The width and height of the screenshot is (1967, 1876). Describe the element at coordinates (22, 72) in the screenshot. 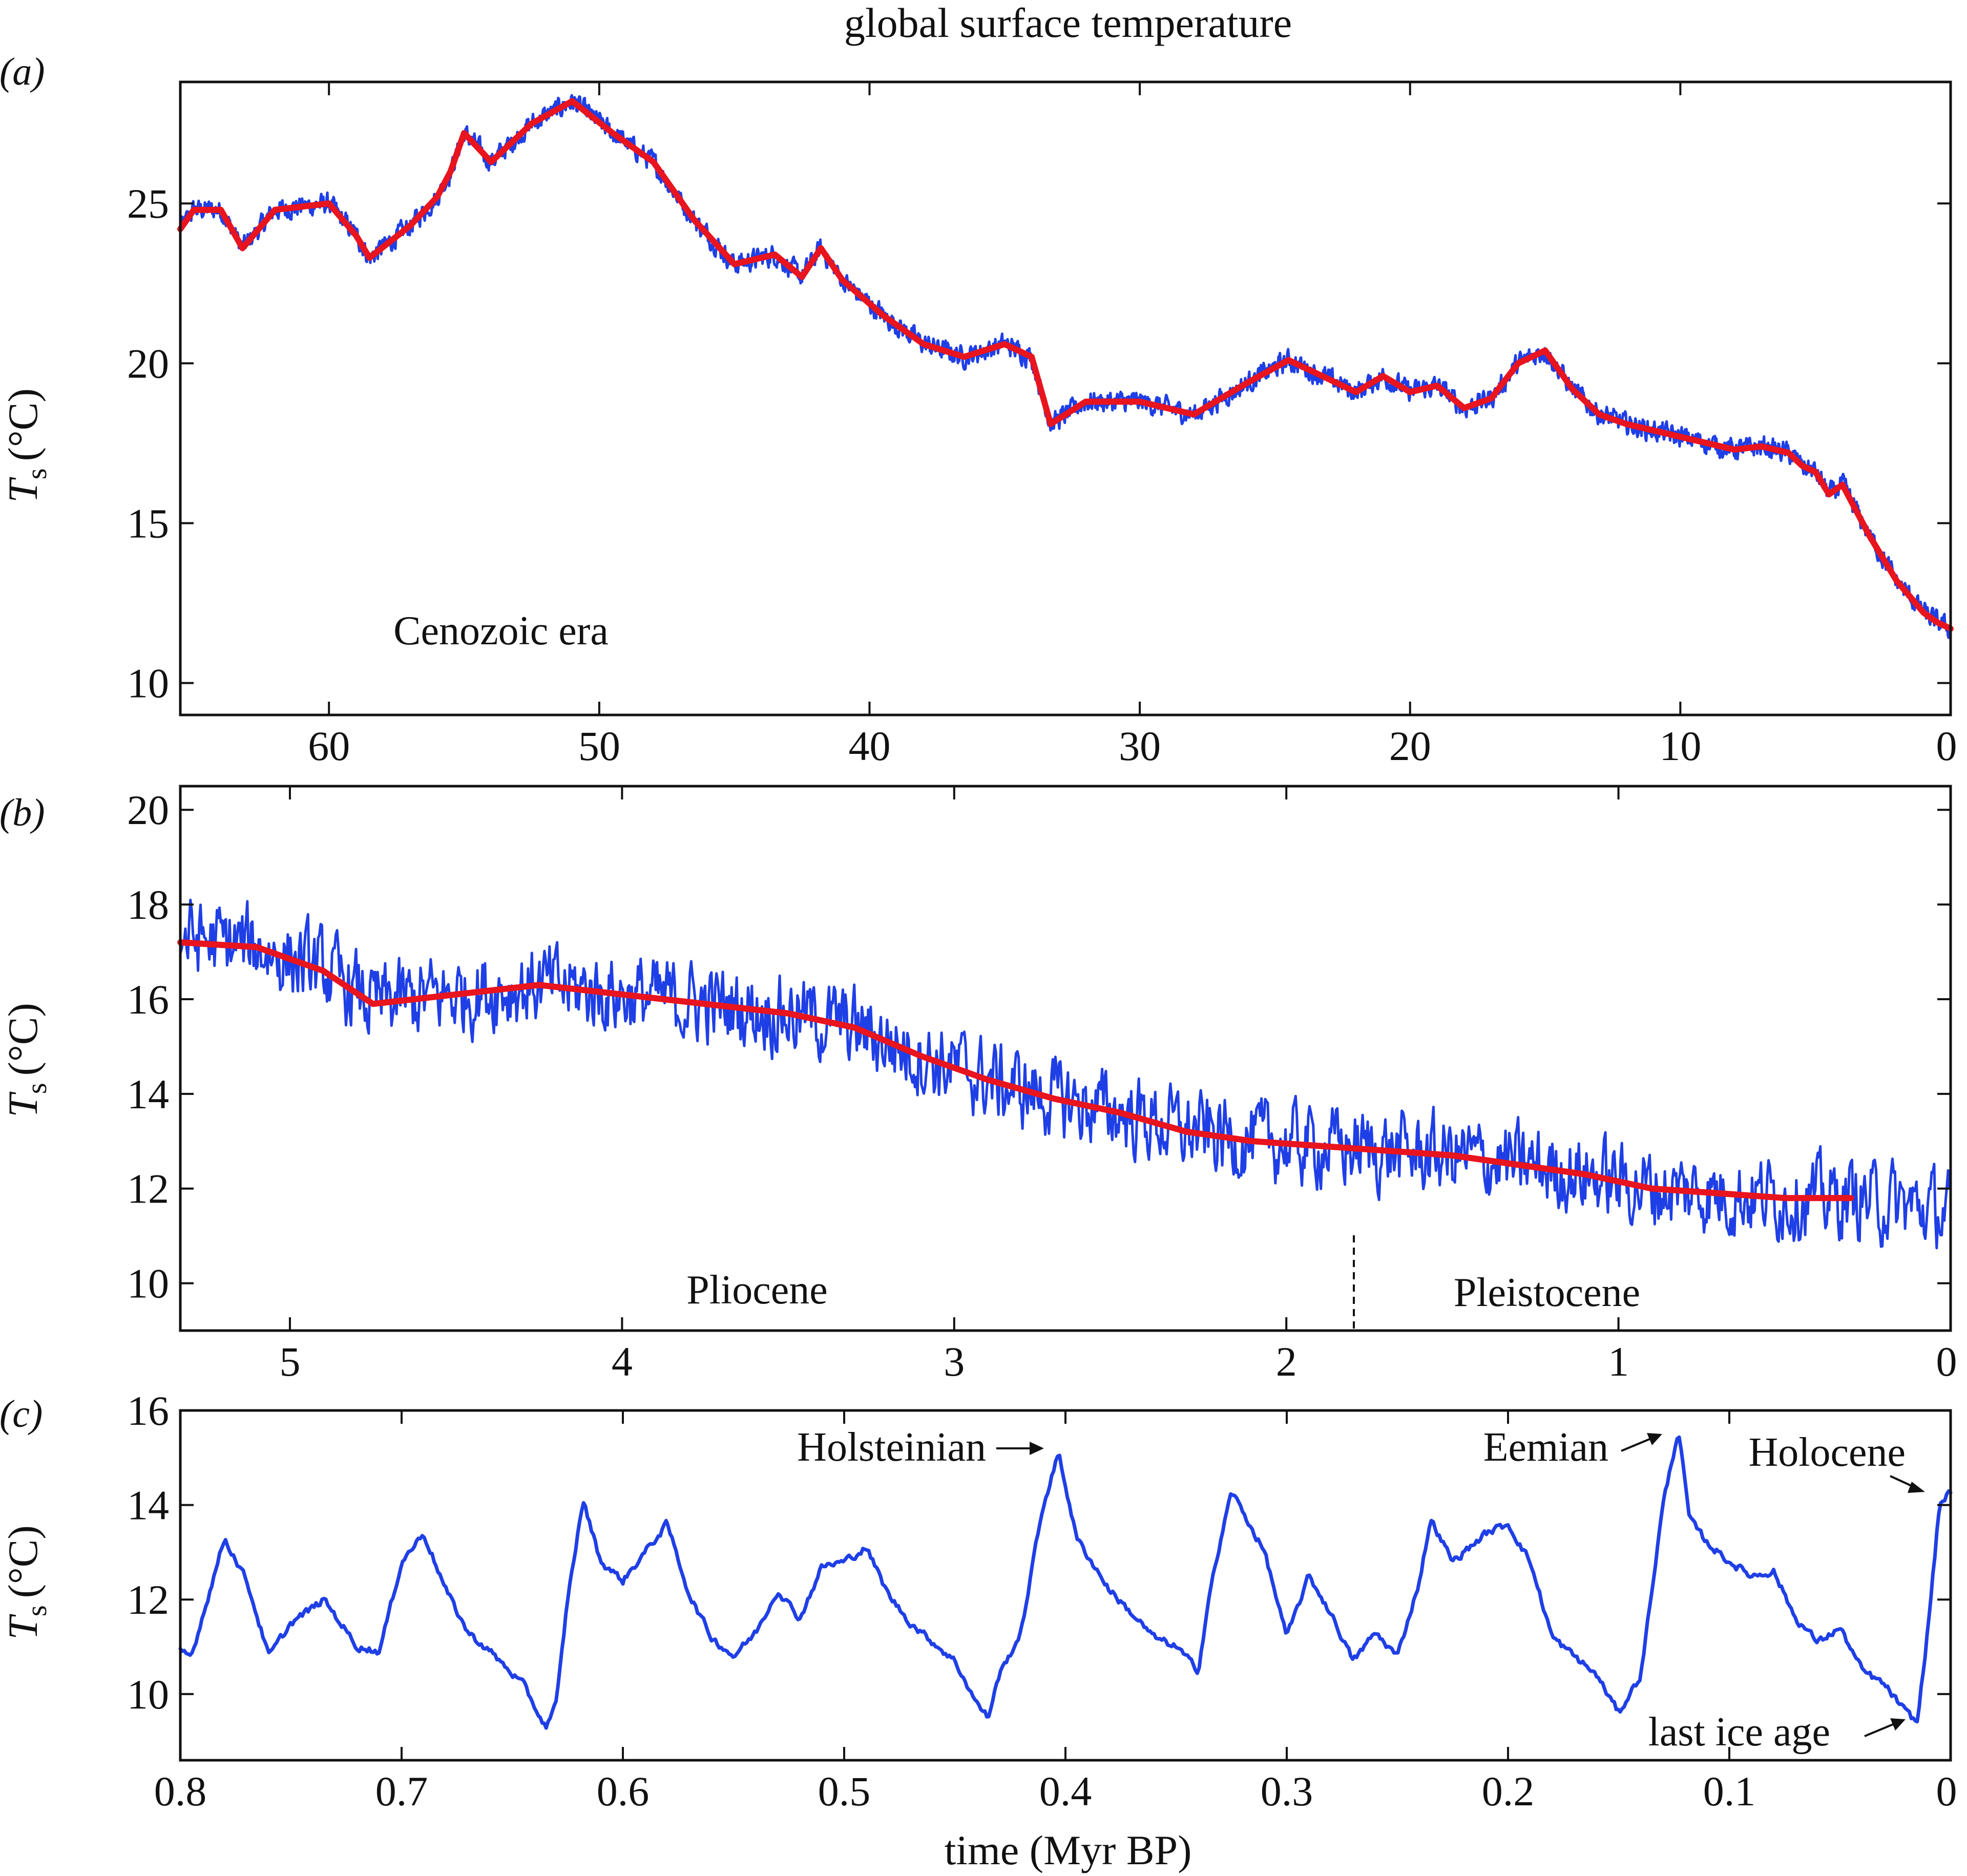

I see `panel-label: (a)` at that location.